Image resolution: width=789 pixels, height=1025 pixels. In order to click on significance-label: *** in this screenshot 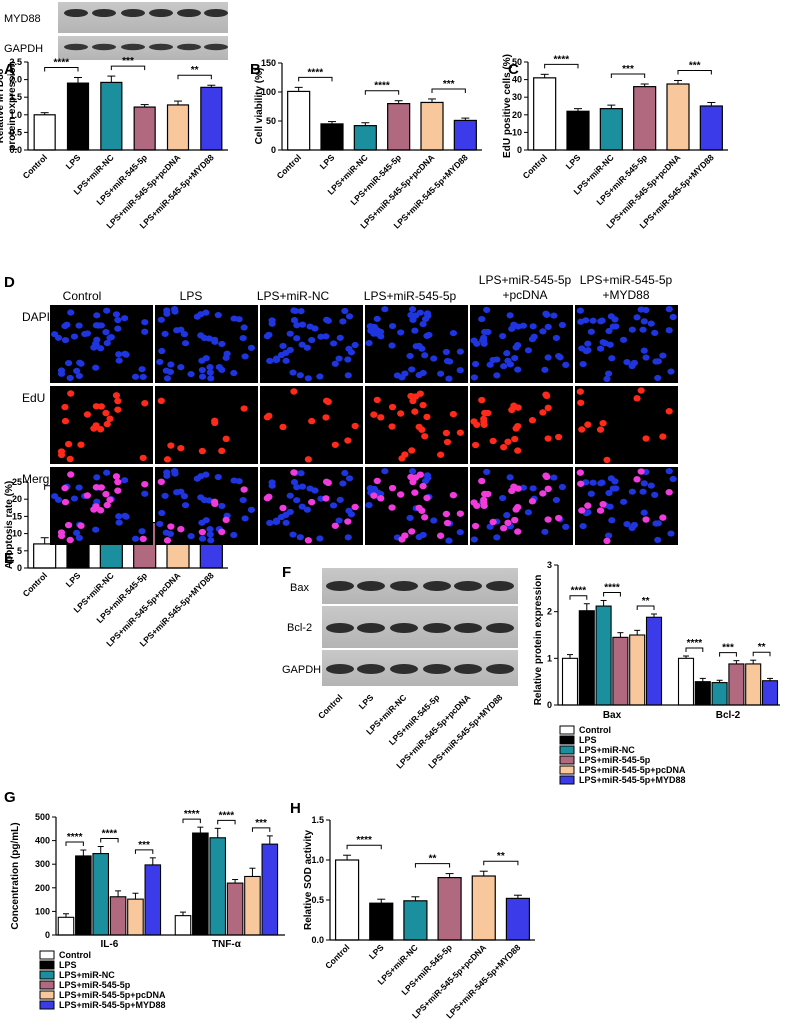, I will do `click(128, 61)`.